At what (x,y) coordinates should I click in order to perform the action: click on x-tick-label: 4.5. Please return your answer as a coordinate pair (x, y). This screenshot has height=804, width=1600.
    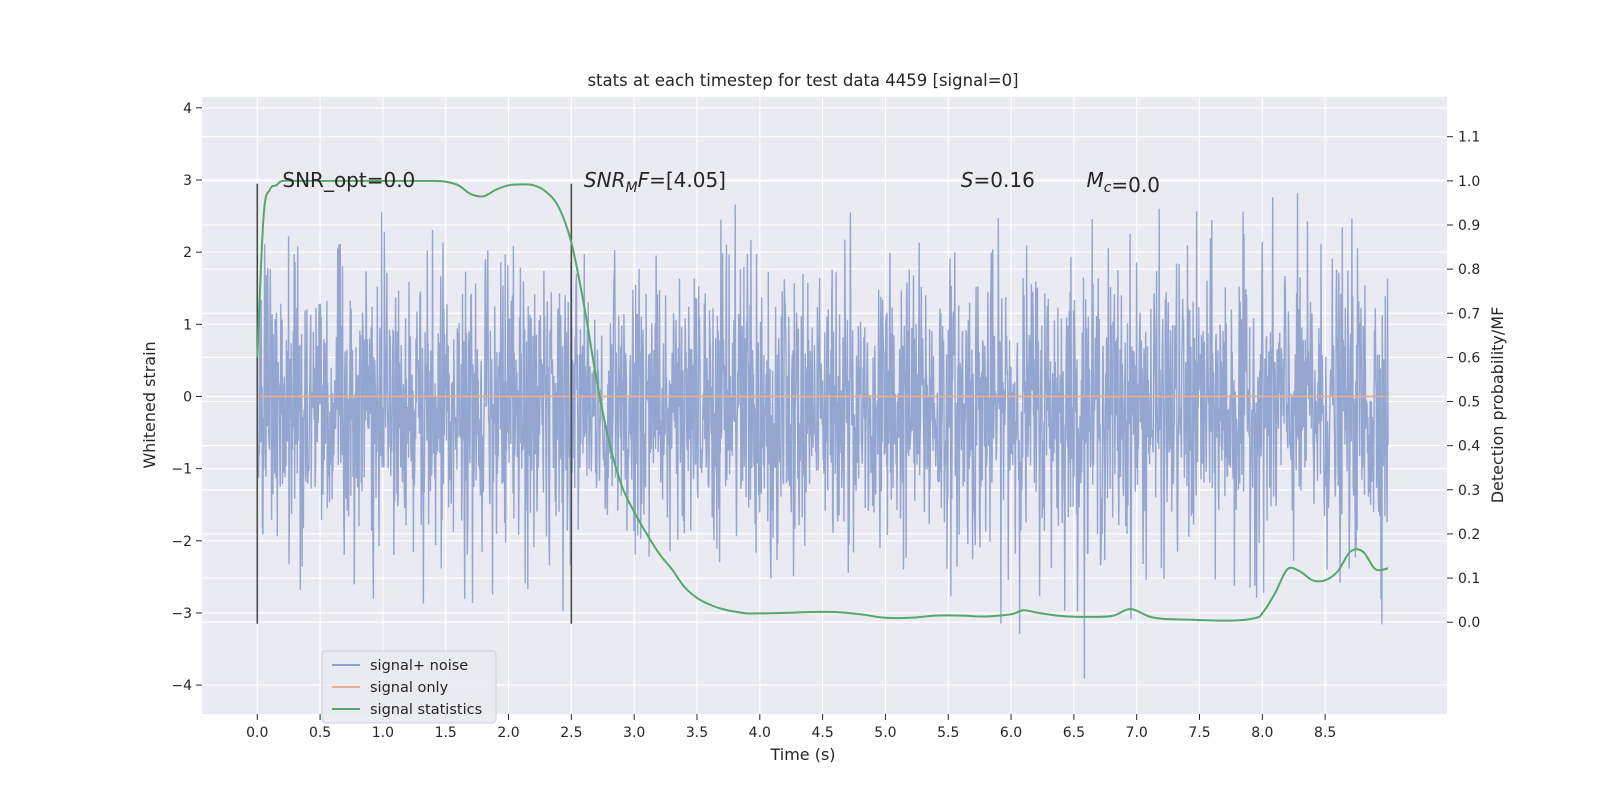
    Looking at the image, I should click on (822, 733).